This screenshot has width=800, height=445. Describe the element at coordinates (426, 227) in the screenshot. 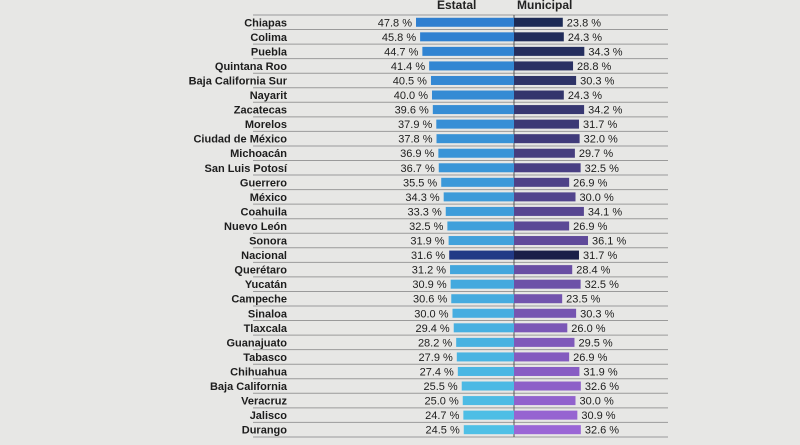

I see `value-label-estatal: 32.5 %` at that location.